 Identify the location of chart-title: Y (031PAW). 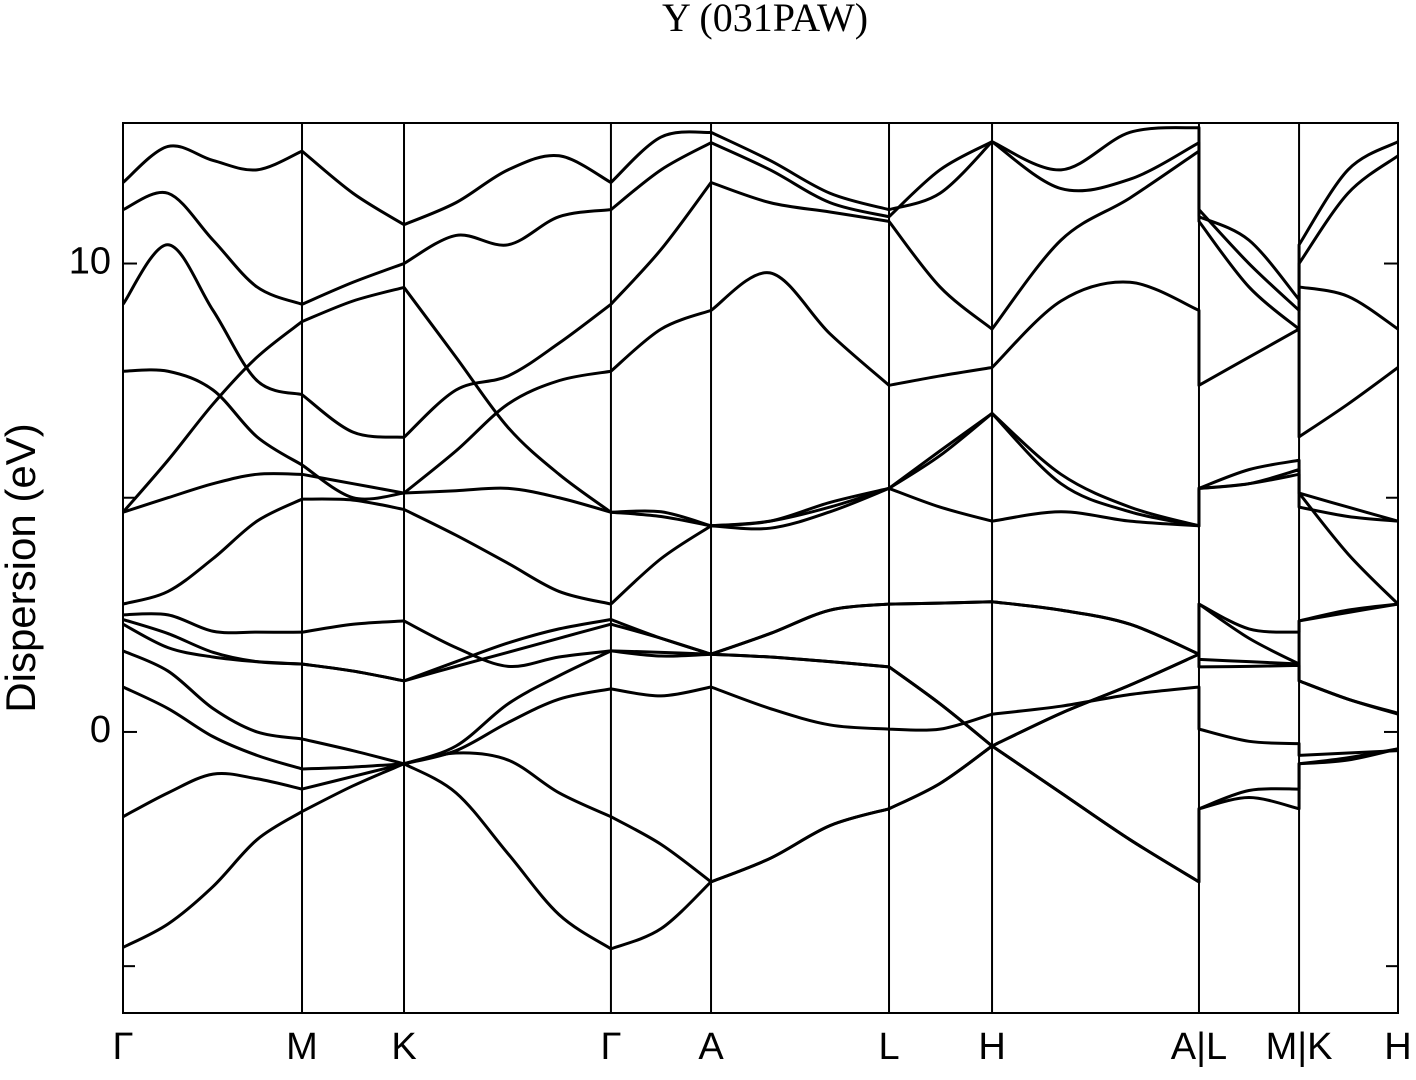
(765, 20).